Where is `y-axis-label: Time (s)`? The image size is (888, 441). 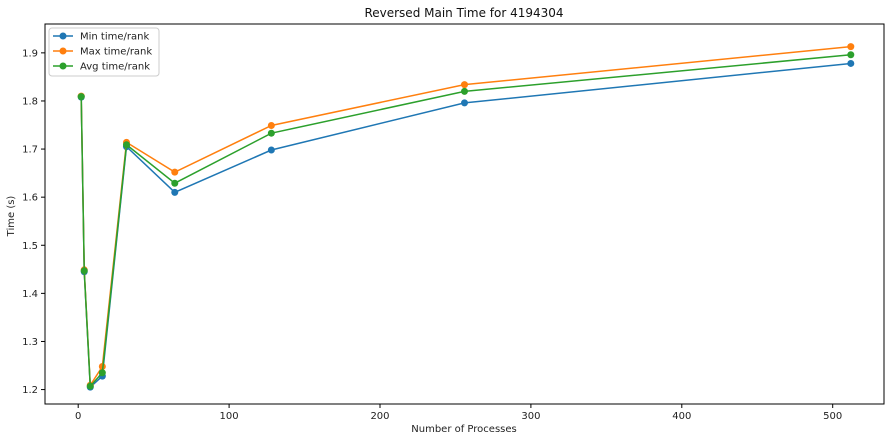
y-axis-label: Time (s) is located at coordinates (11, 217).